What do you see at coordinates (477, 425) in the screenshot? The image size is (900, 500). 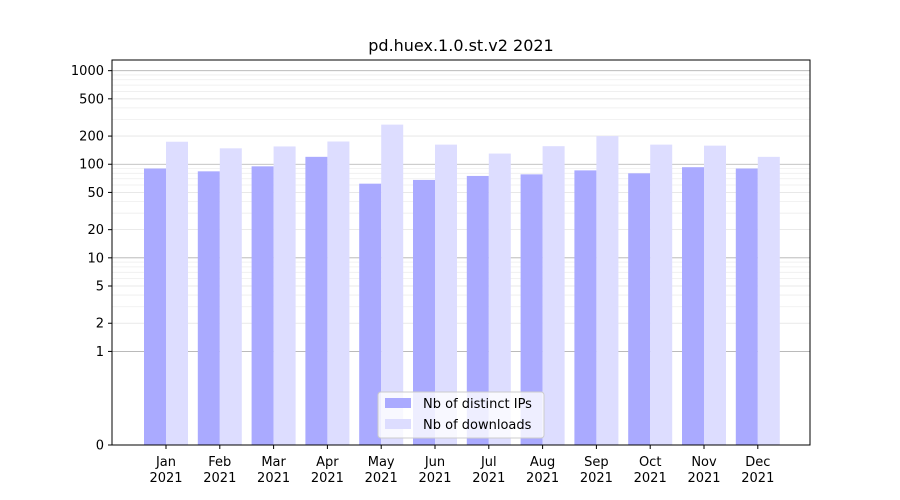 I see `legend-label-downloads: Nb of downloads` at bounding box center [477, 425].